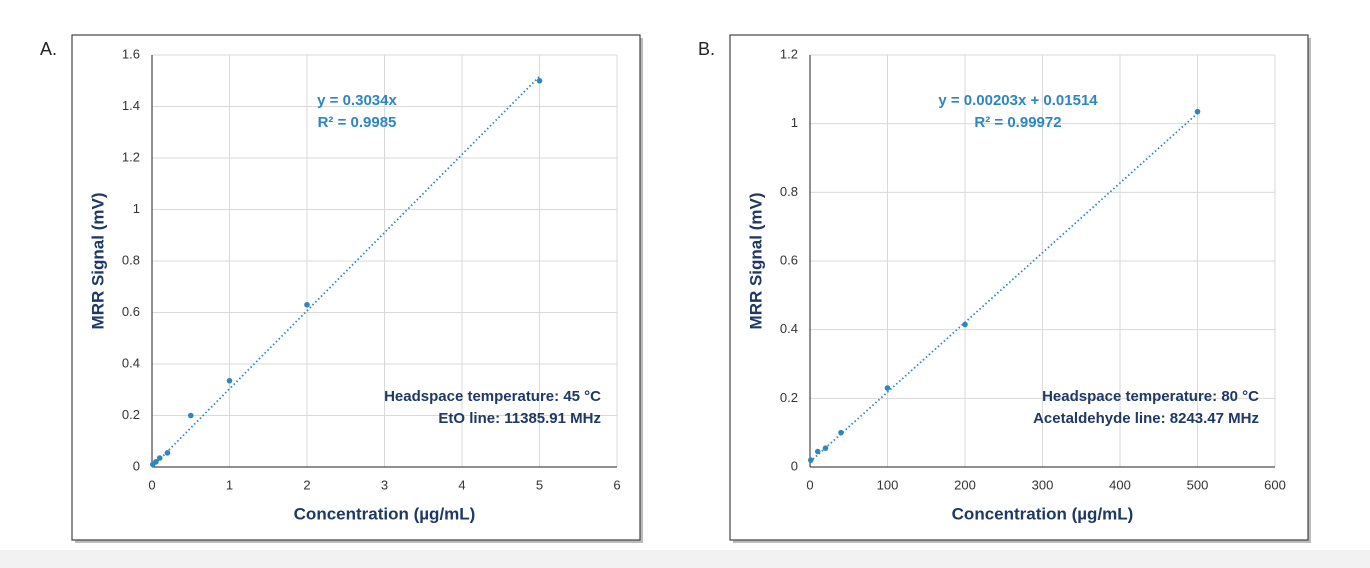 The height and width of the screenshot is (568, 1370). Describe the element at coordinates (1198, 484) in the screenshot. I see `x-tick-label: 500` at that location.